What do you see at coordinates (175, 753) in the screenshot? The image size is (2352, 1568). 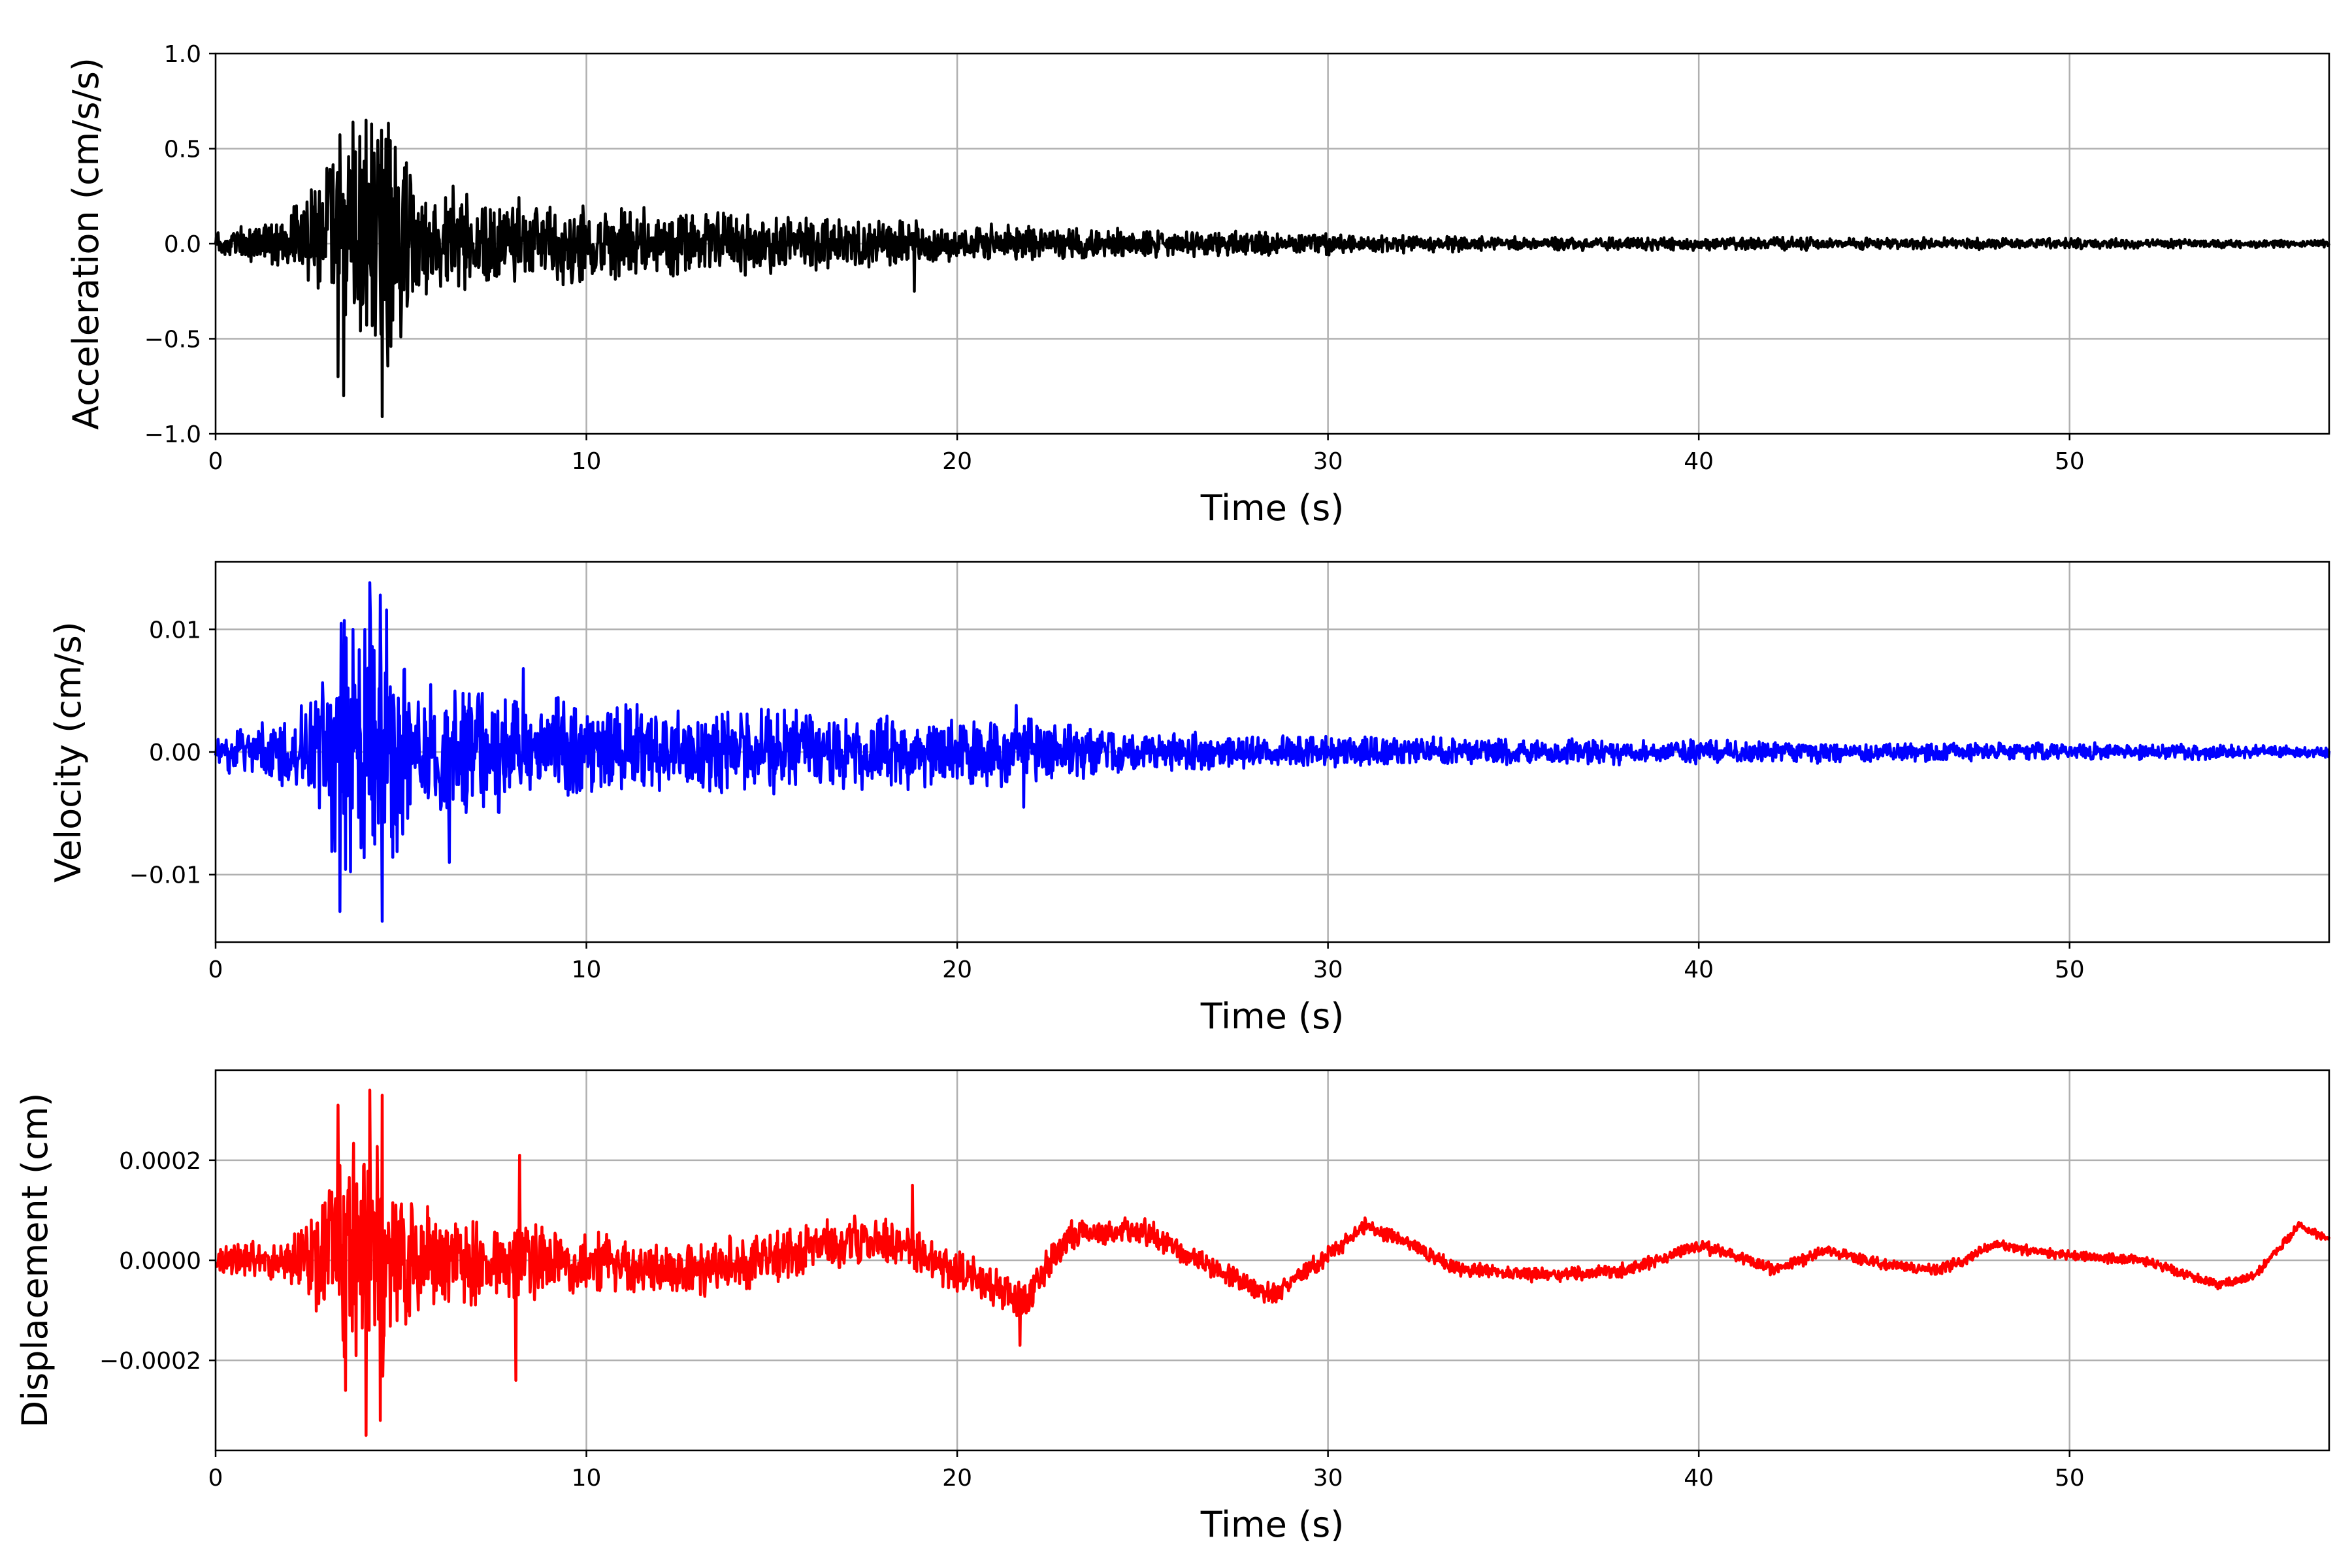 I see `y-tick-label: 0.00` at bounding box center [175, 753].